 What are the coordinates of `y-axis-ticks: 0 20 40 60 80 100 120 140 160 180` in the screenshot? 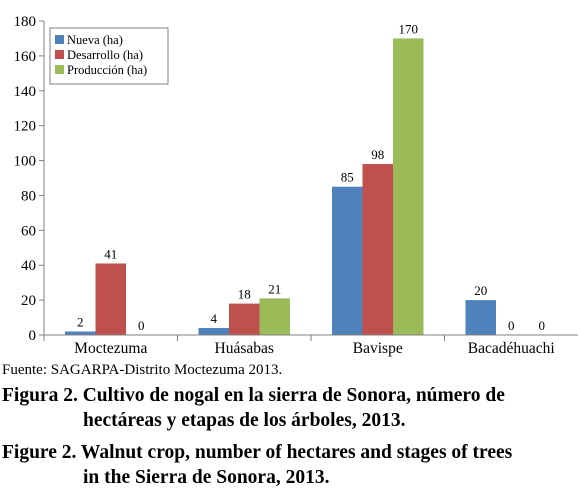 It's located at (29, 179).